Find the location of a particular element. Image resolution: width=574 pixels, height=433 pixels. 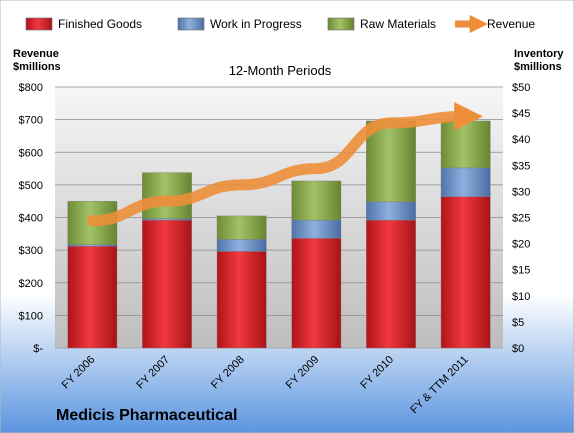

legend-label: Revenue is located at coordinates (511, 24).